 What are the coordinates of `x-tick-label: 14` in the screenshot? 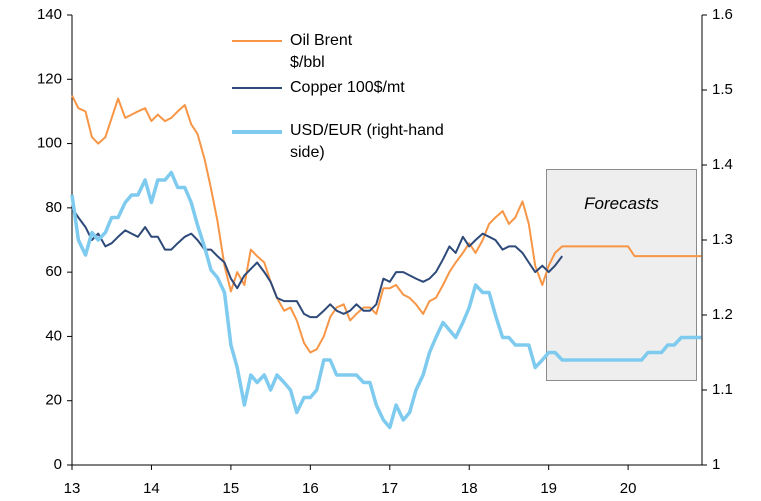 It's located at (151, 488).